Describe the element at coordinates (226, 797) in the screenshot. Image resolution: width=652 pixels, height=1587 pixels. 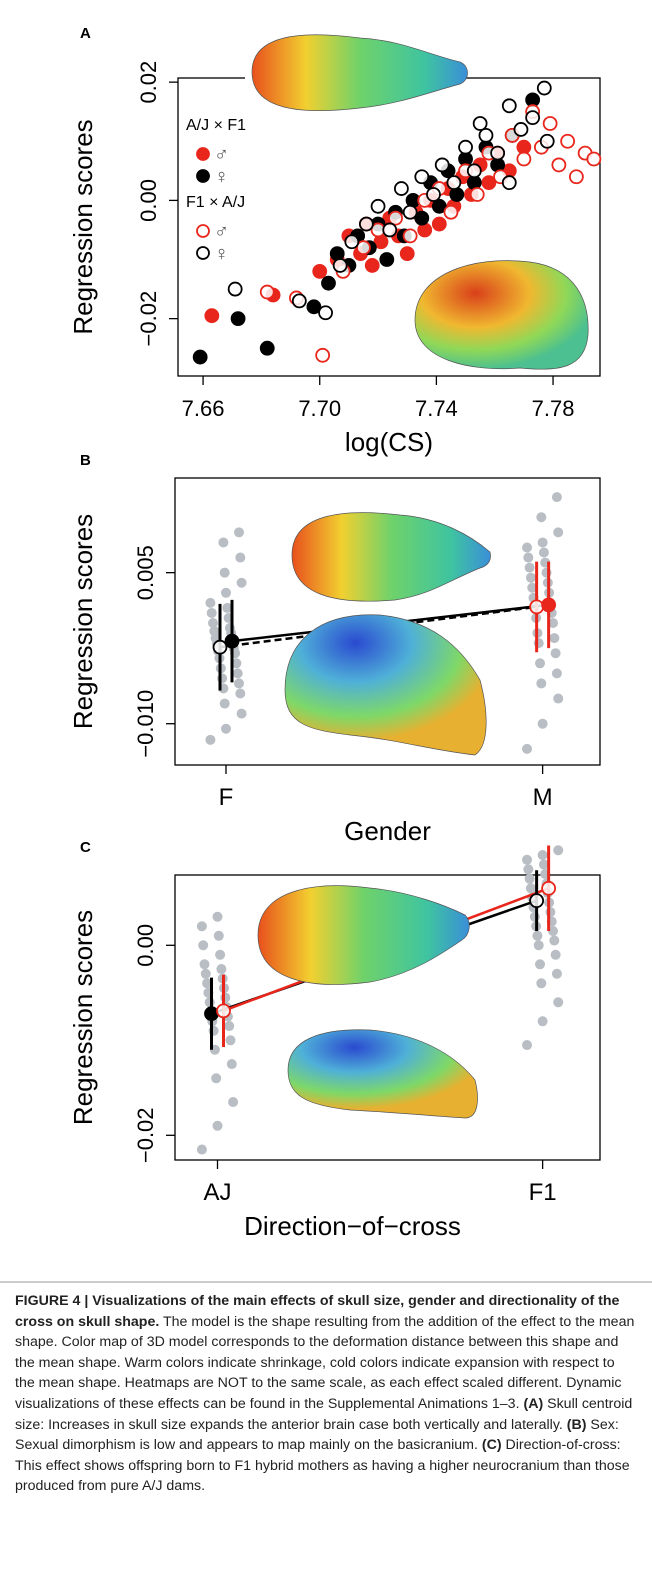
I see `x-tick-label: F` at that location.